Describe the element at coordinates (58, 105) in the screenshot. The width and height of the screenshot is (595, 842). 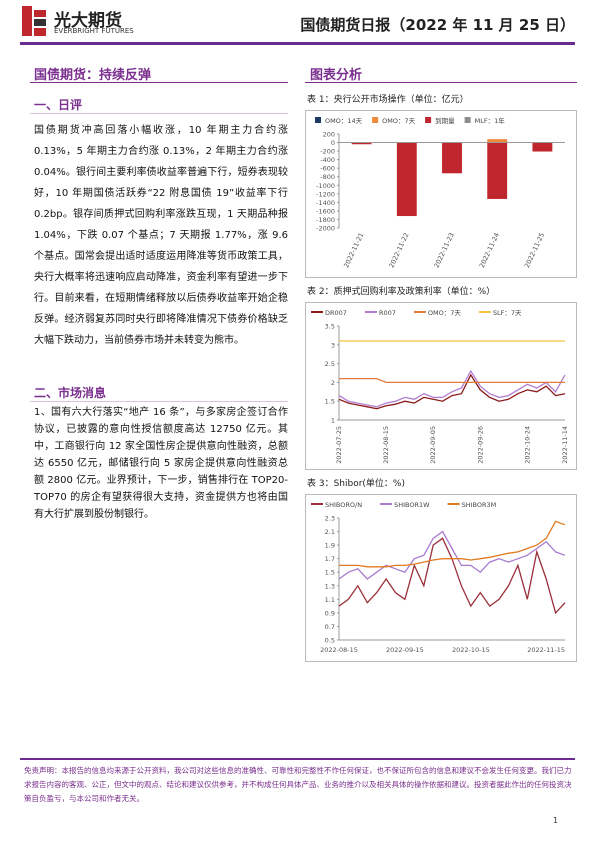
I see `section-heading: 一、日评` at that location.